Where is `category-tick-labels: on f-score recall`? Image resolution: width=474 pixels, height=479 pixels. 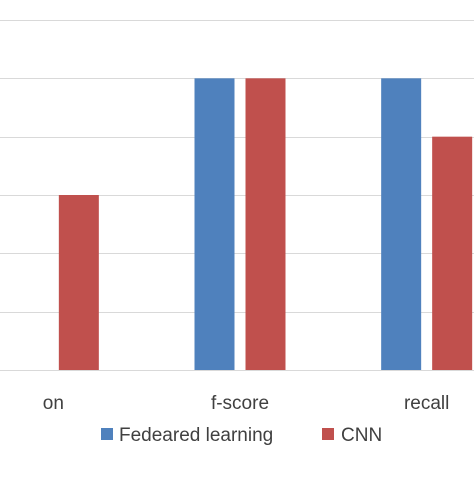 category-tick-labels: on f-score recall is located at coordinates (246, 403).